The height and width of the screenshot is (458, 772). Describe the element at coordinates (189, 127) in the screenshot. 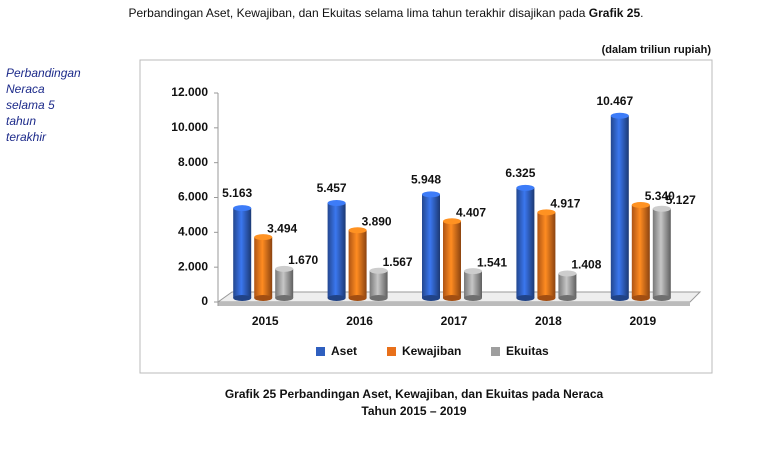

I see `y-tick-label: 10.000` at that location.